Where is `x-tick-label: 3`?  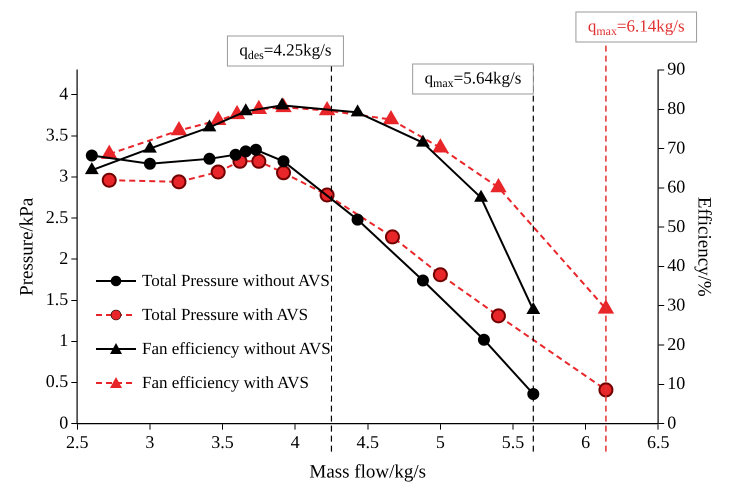
x-tick-label: 3 is located at coordinates (149, 442).